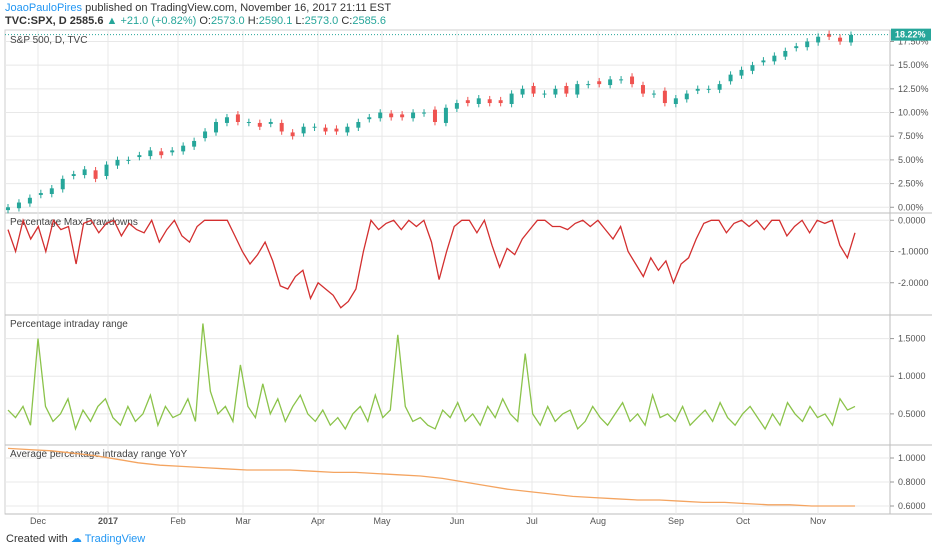  What do you see at coordinates (275, 21) in the screenshot?
I see `high-value: 2590.1` at bounding box center [275, 21].